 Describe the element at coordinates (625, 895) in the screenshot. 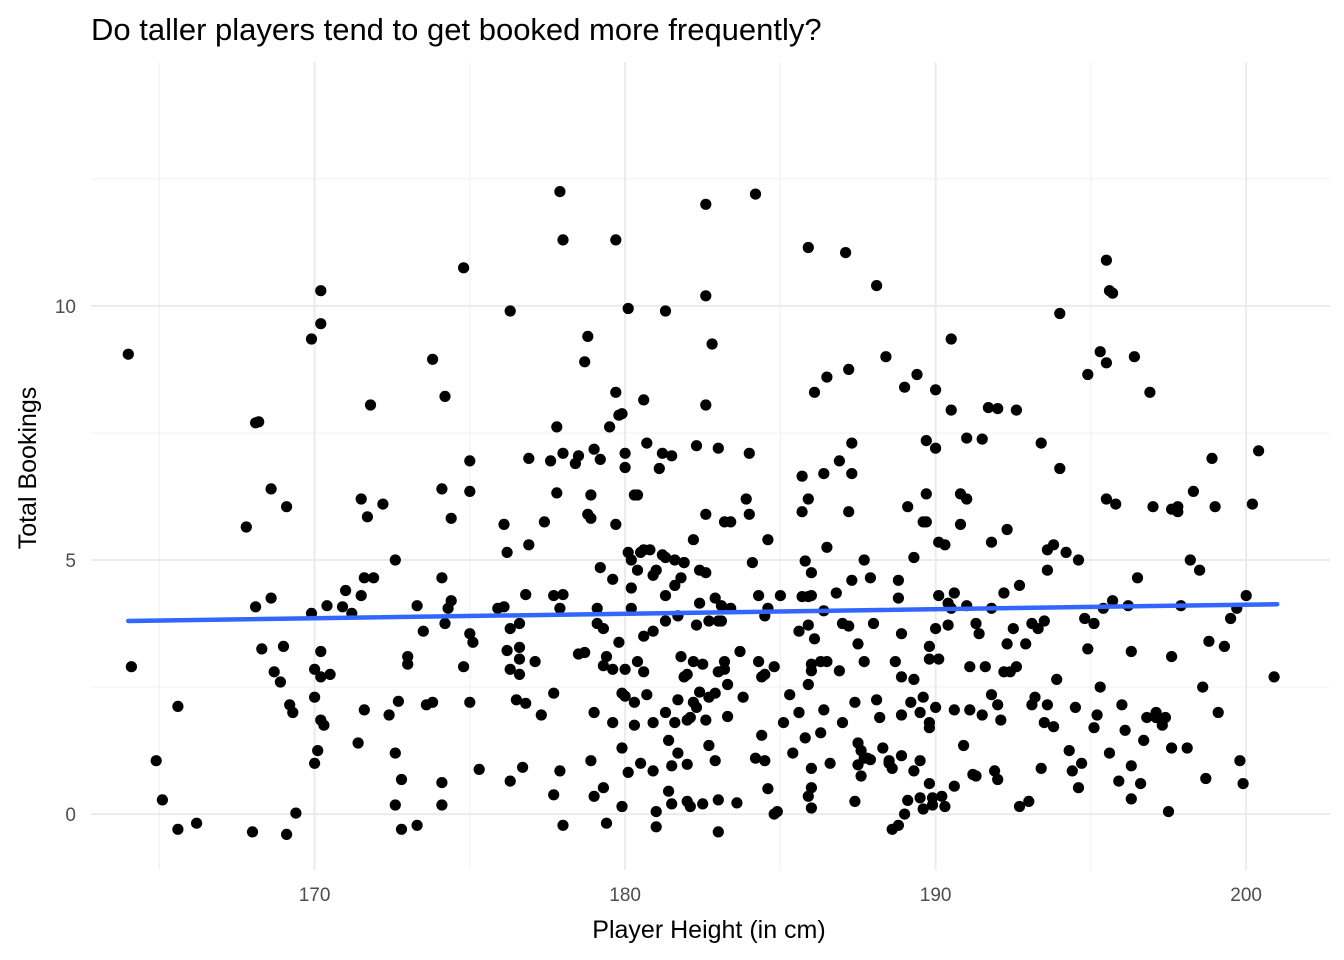

I see `x-tick-label: 180` at that location.